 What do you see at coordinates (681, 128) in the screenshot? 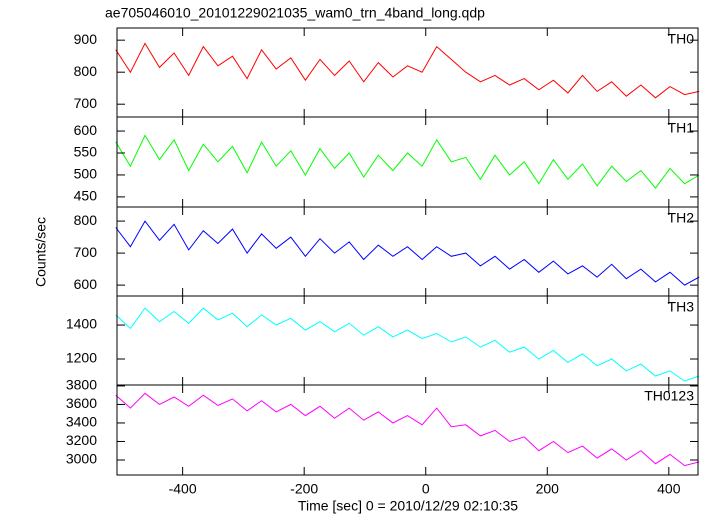
I see `series-label: TH1` at bounding box center [681, 128].